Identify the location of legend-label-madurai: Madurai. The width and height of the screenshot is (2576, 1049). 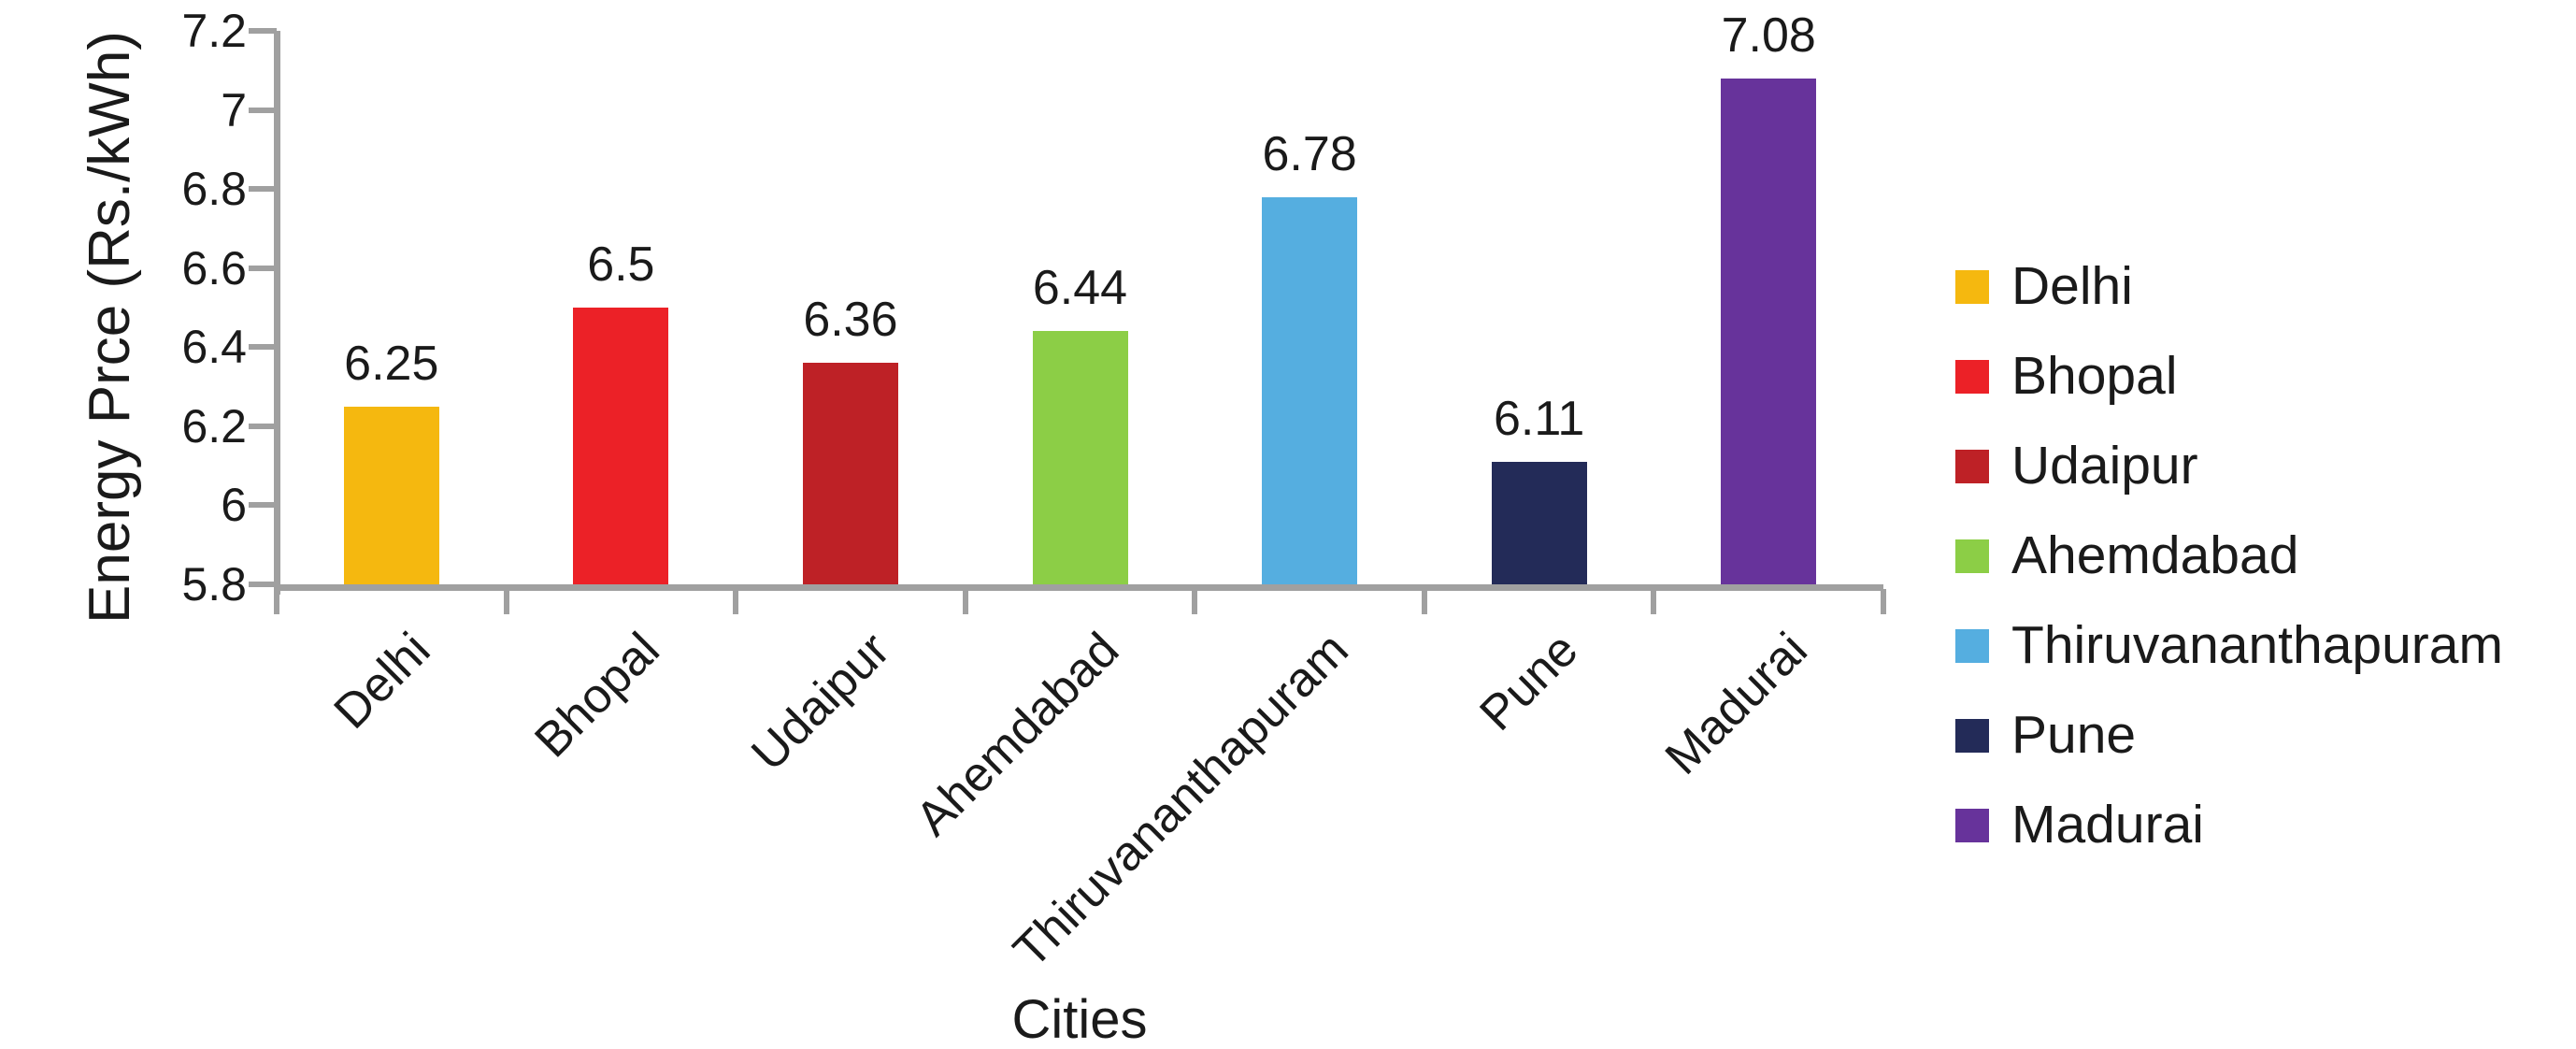
(2107, 825).